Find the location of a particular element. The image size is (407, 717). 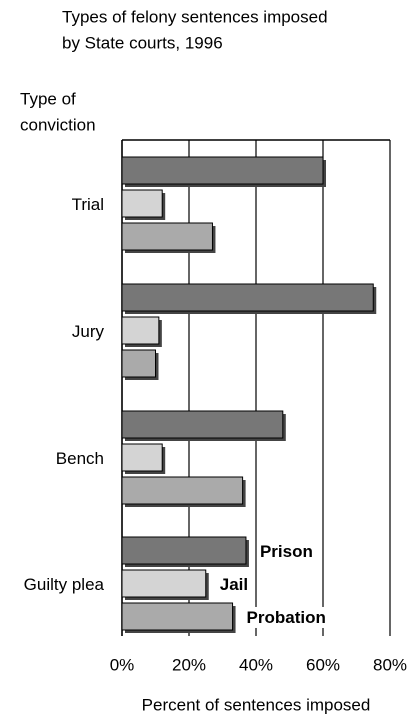

y-axis-title: conviction is located at coordinates (58, 124).